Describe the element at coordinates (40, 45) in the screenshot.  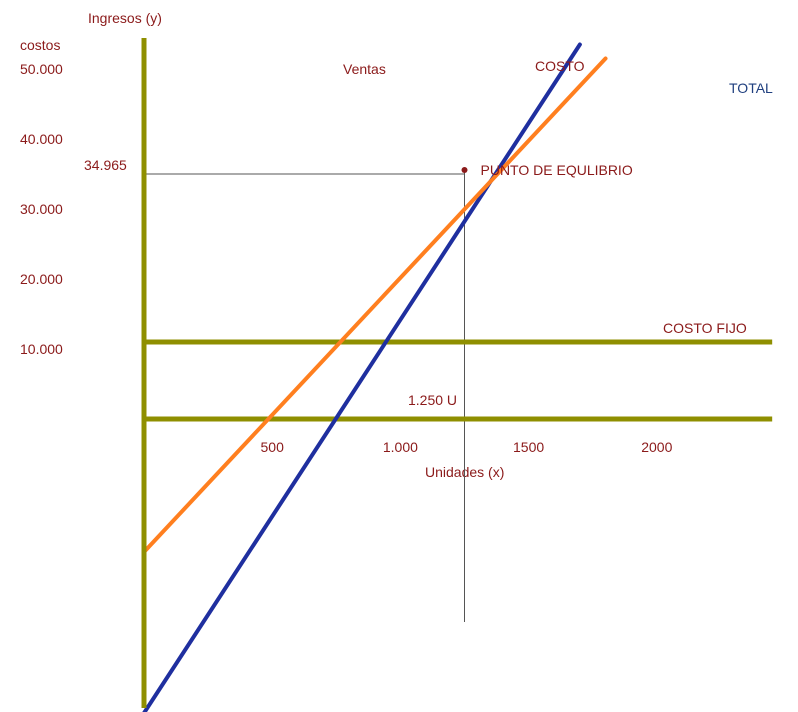
I see `y-axis-label-costos: costos` at that location.